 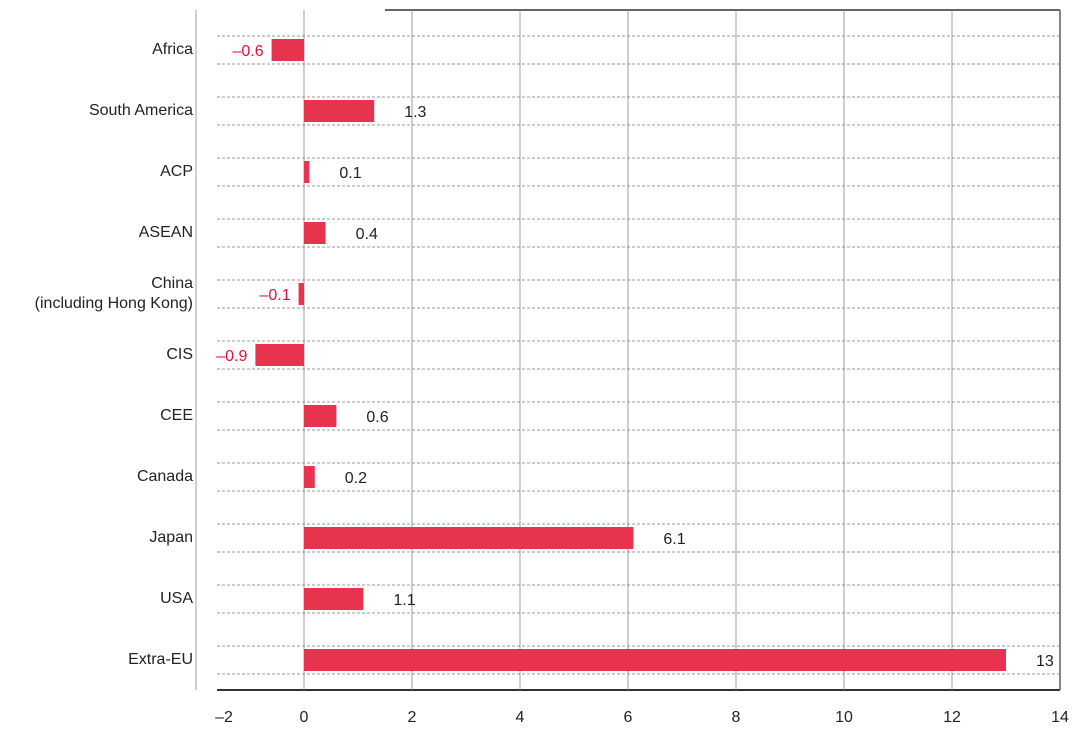 What do you see at coordinates (140, 110) in the screenshot?
I see `category-label: South America` at bounding box center [140, 110].